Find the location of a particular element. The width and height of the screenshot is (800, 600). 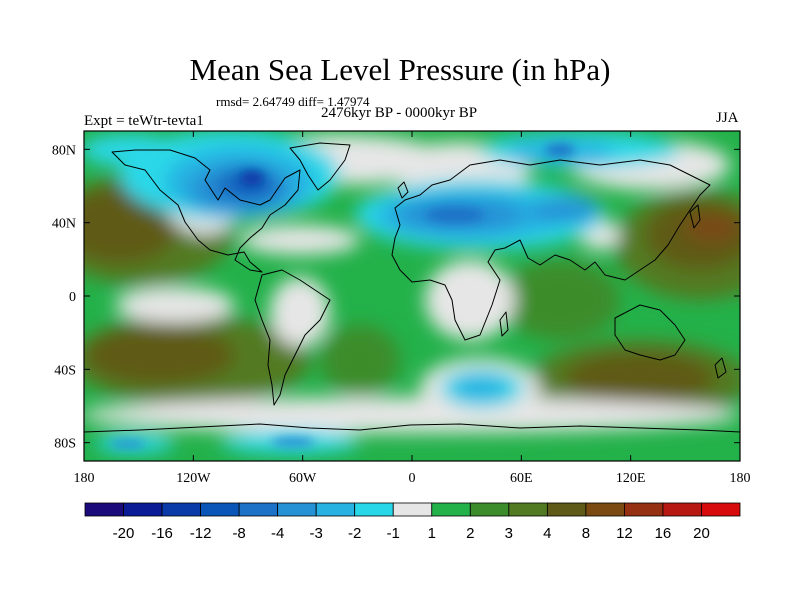

x-tick-label: 60E is located at coordinates (521, 478).